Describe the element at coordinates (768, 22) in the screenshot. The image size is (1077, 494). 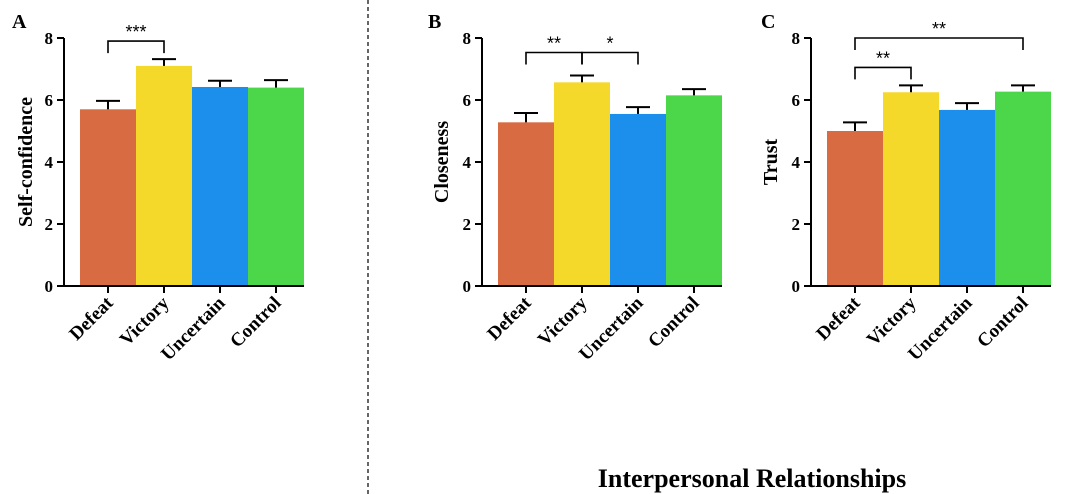
I see `panel-letter: C` at that location.